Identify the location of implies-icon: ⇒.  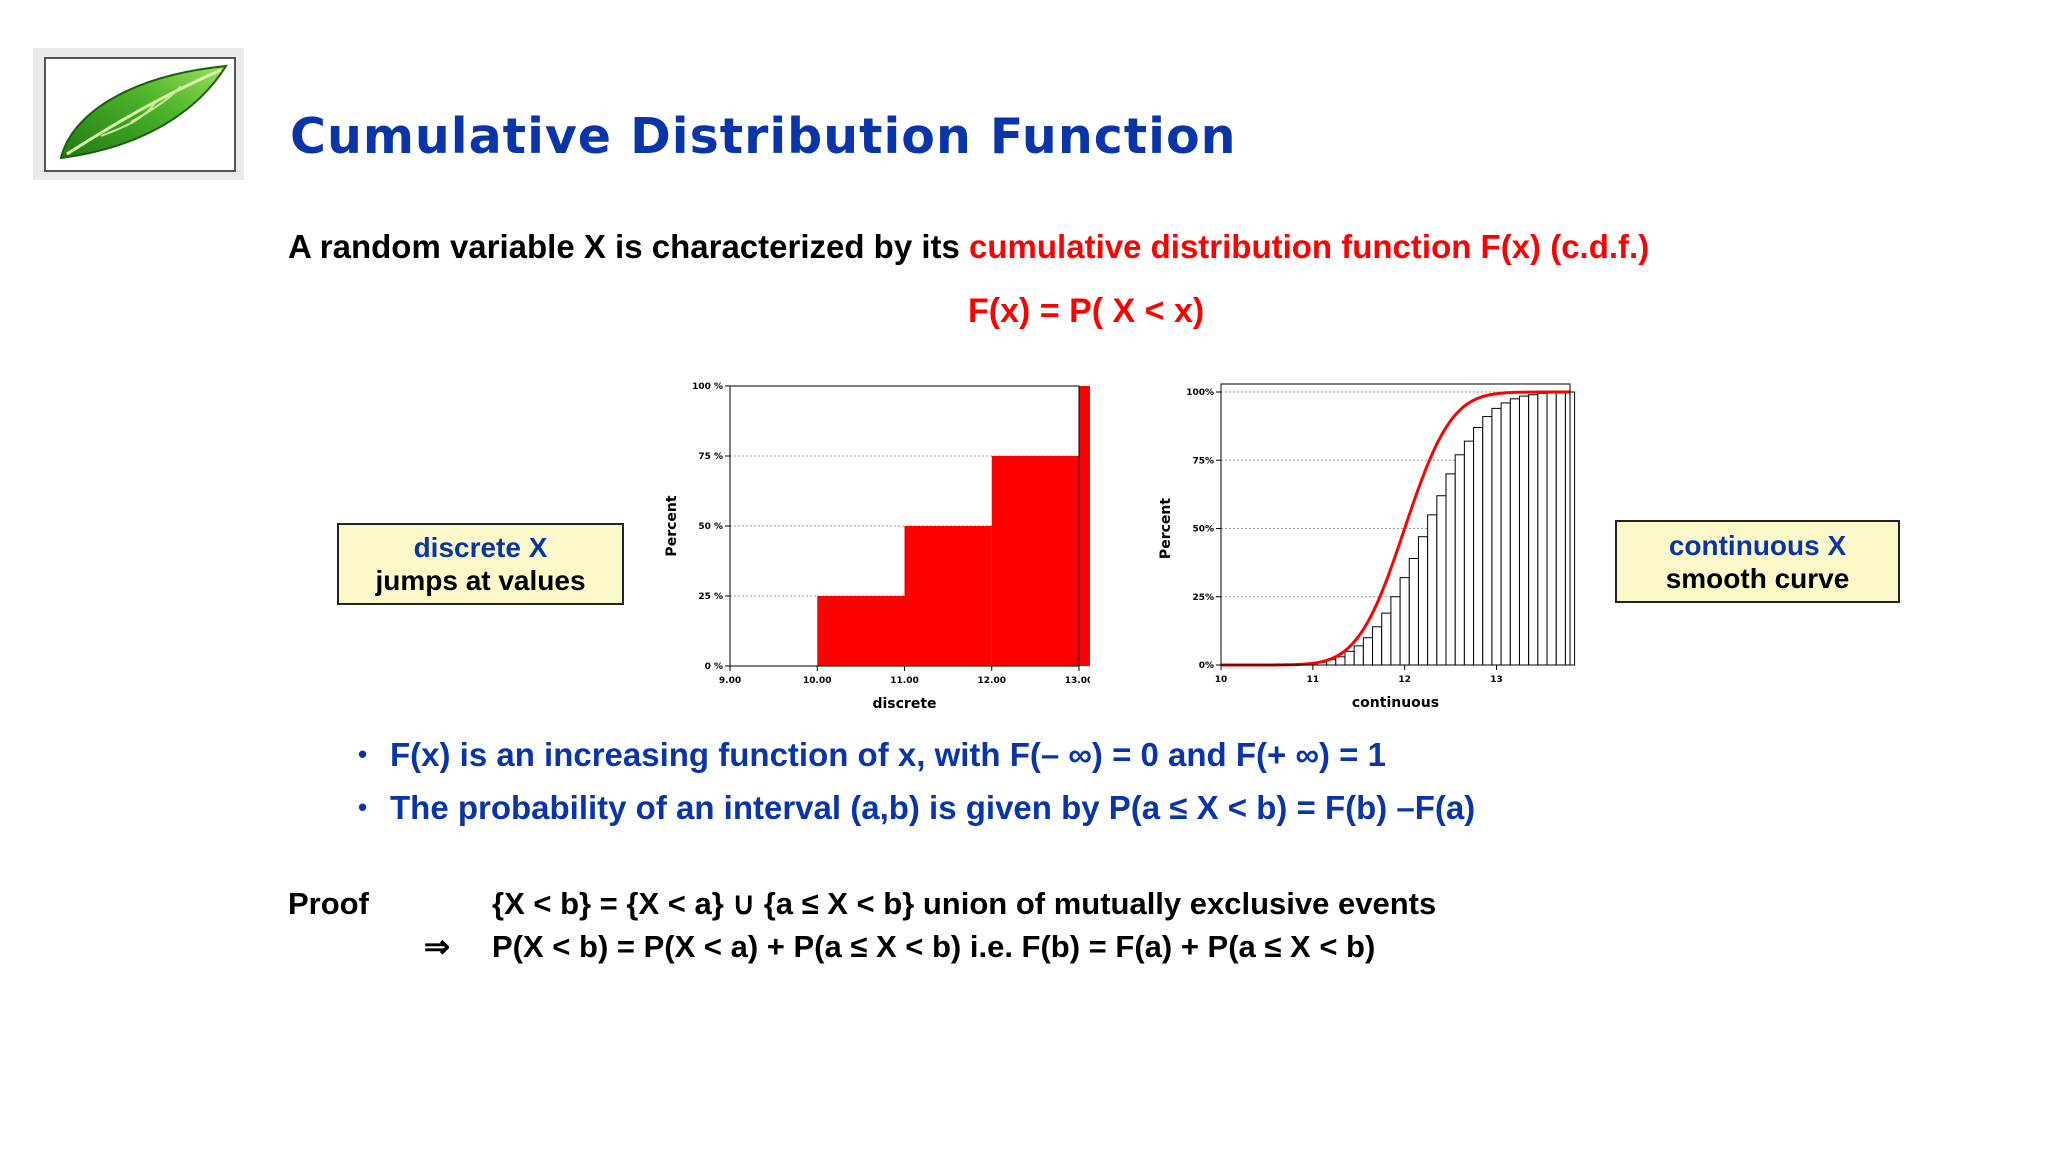
(437, 946).